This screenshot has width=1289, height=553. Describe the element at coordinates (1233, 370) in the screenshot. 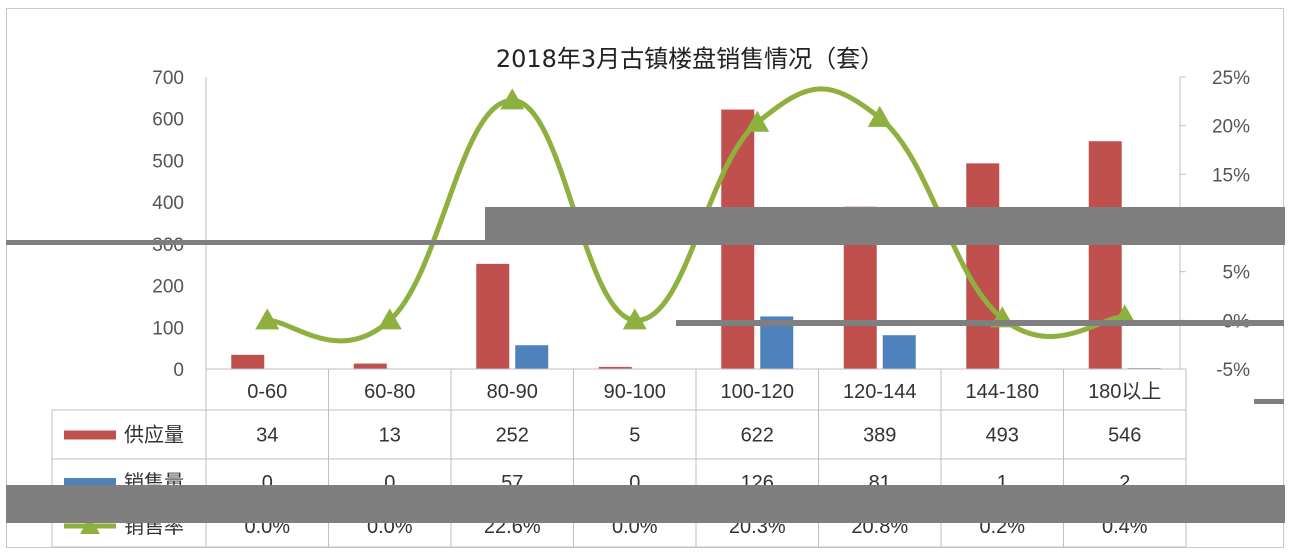

I see `y-right-tick-label: -5%` at that location.